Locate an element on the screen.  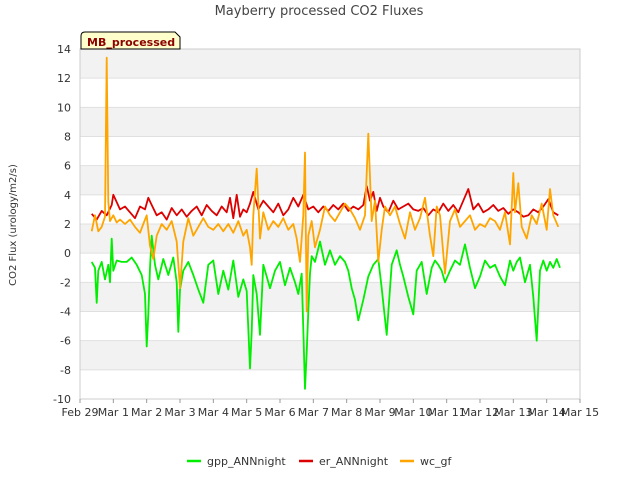
y-axis-label: CO2 Flux (urology/m2/s) is located at coordinates (13, 225).